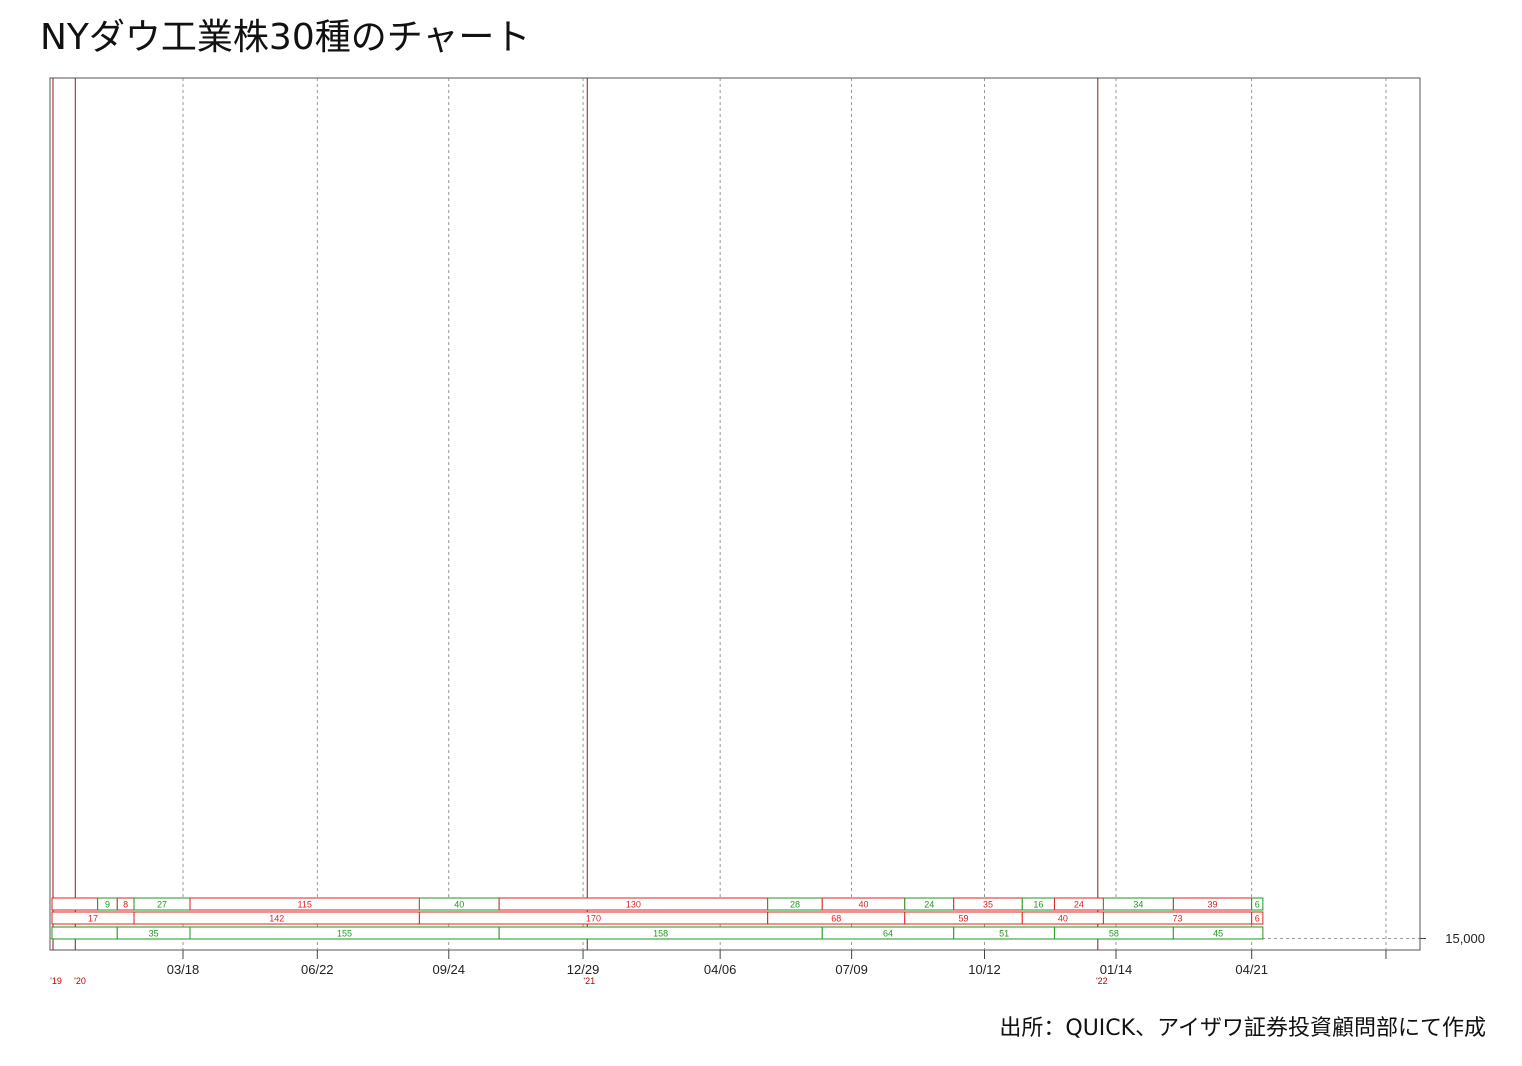  I want to click on x-tick-label: 07/09, so click(851, 969).